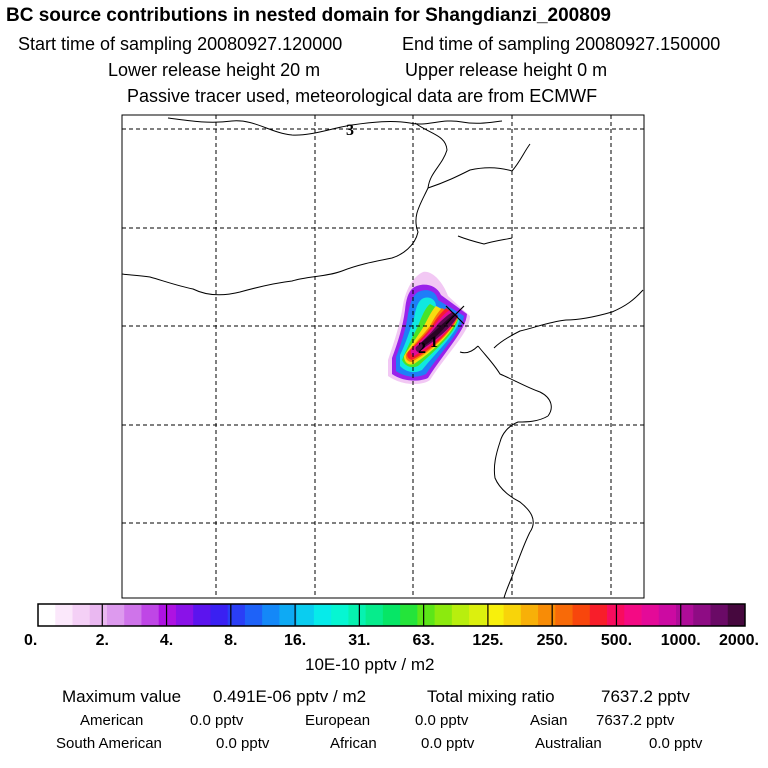  Describe the element at coordinates (635, 720) in the screenshot. I see `region-asian-value: 7637.2 pptv` at that location.